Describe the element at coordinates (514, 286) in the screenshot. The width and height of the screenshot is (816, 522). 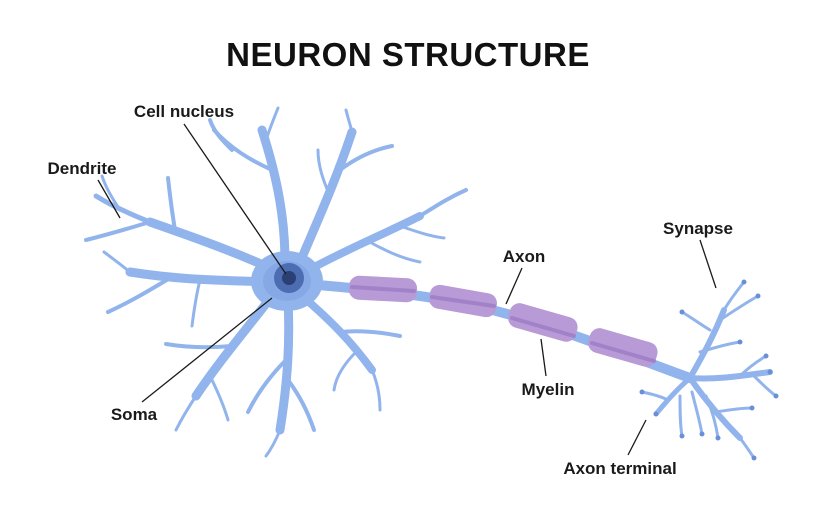
I see `leader-axon` at that location.